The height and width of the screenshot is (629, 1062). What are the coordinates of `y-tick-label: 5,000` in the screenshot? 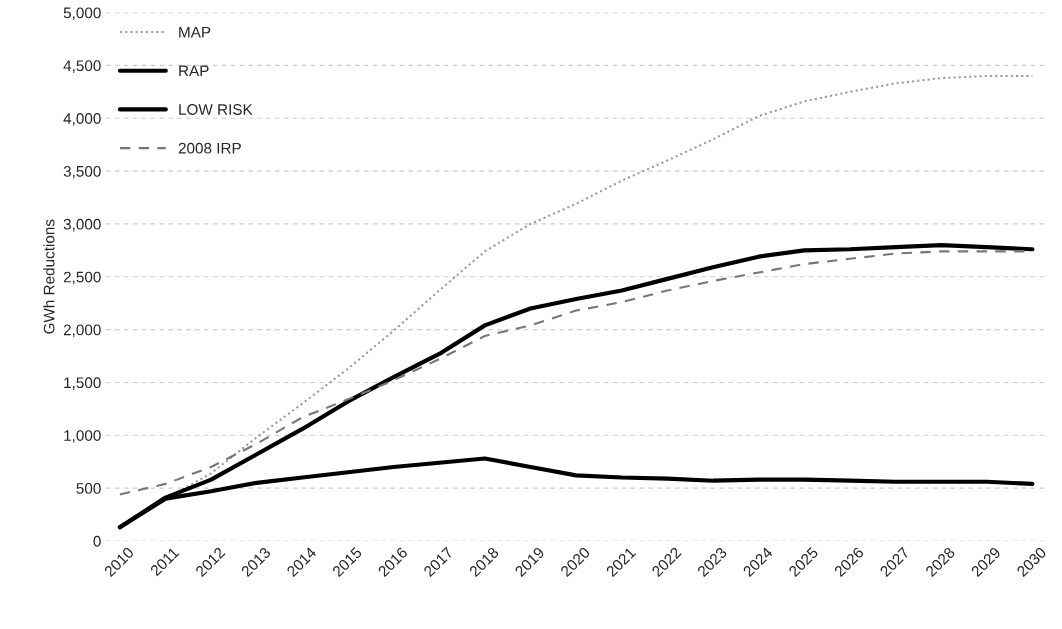 It's located at (82, 14).